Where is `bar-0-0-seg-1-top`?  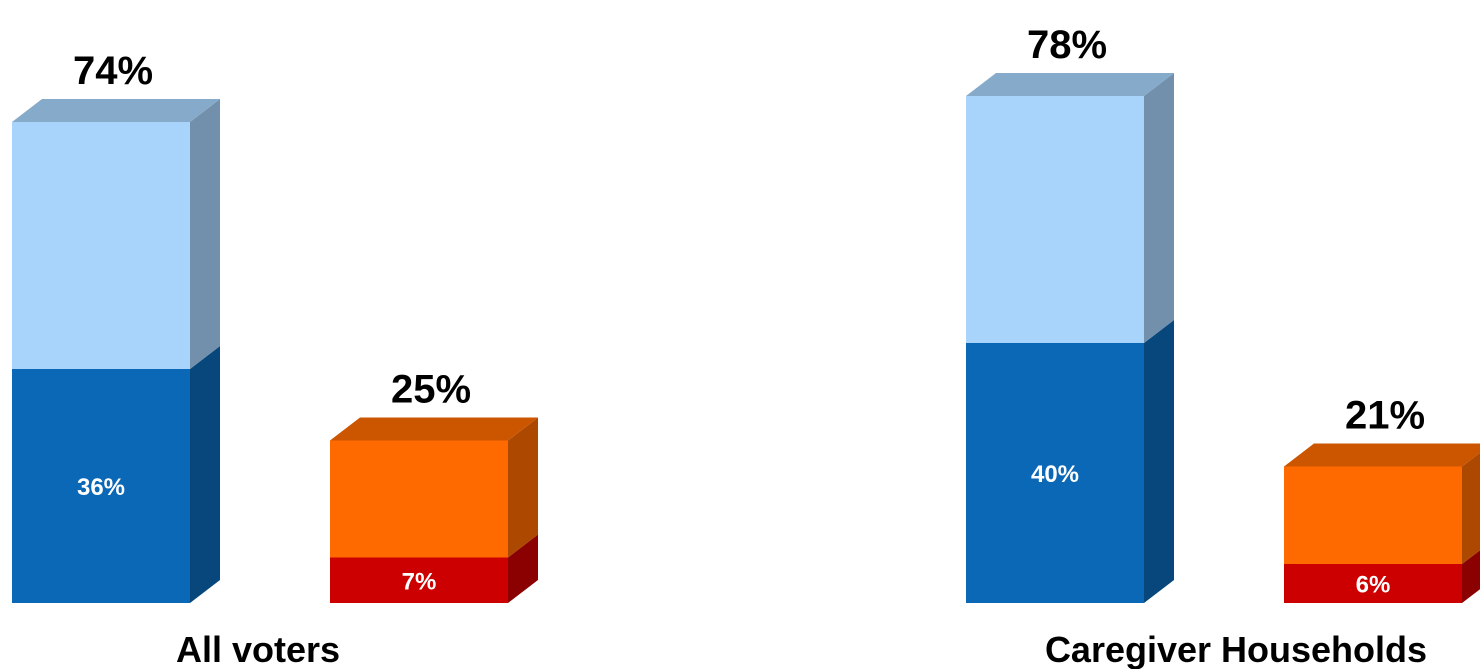
bar-0-0-seg-1-top is located at coordinates (116, 110).